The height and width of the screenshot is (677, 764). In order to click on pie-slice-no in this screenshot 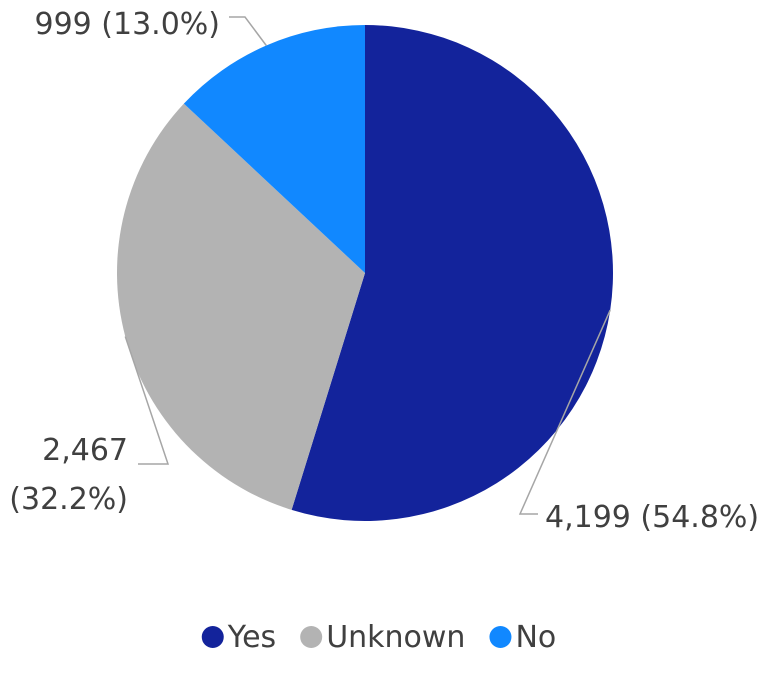, I will do `click(274, 149)`.